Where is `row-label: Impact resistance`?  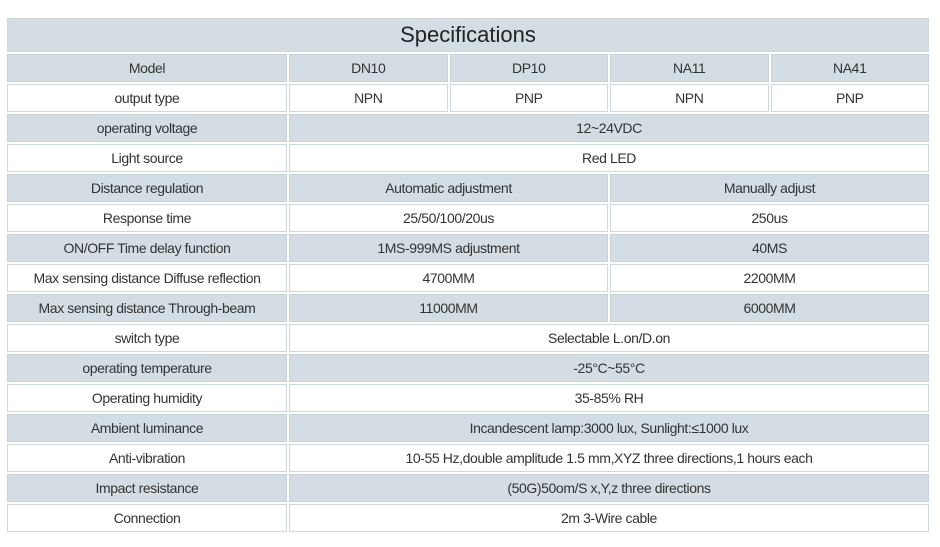
row-label: Impact resistance is located at coordinates (147, 488).